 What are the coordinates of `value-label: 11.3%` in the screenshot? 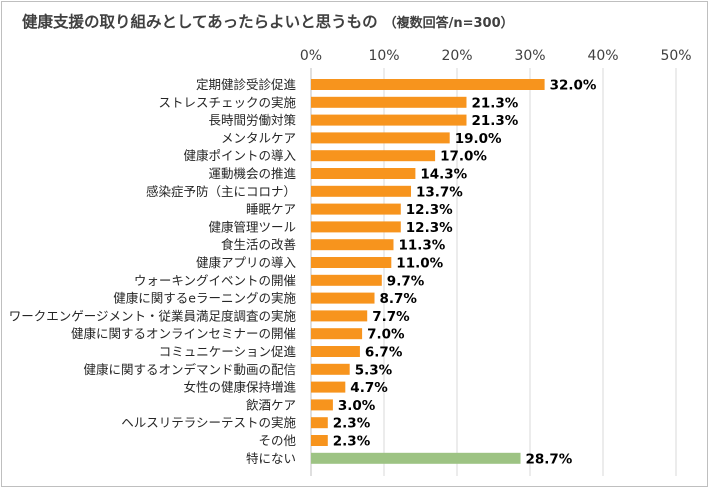 It's located at (421, 246).